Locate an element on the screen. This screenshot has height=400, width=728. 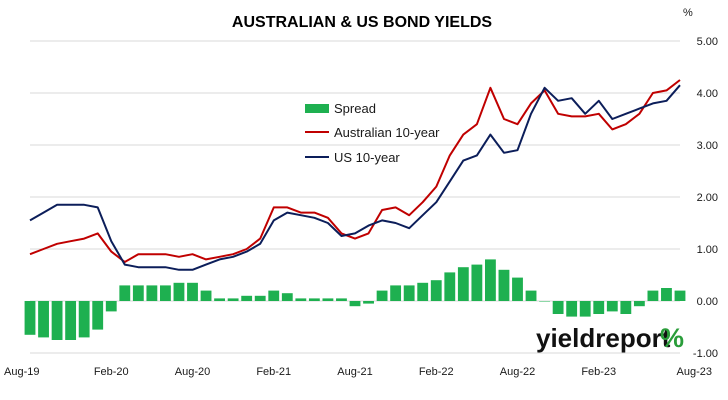
x-tick-label: Aug-20 is located at coordinates (192, 372).